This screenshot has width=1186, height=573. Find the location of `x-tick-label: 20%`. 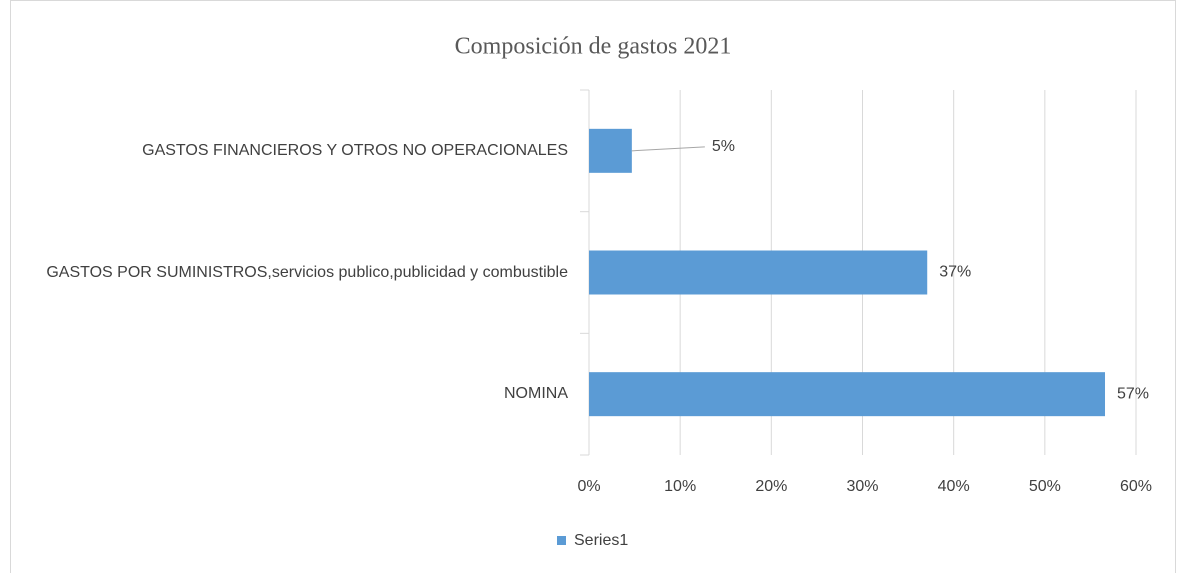

x-tick-label: 20% is located at coordinates (771, 486).